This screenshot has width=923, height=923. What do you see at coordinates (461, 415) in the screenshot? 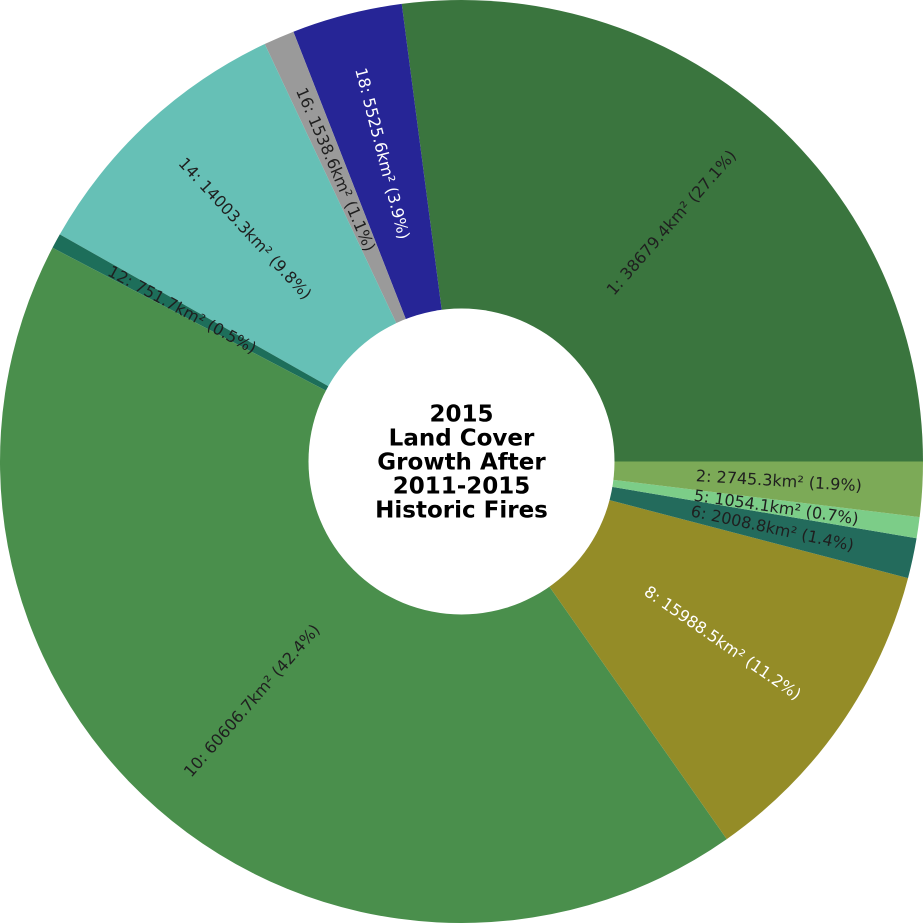
I see `chart-title-line: 2015` at bounding box center [461, 415].